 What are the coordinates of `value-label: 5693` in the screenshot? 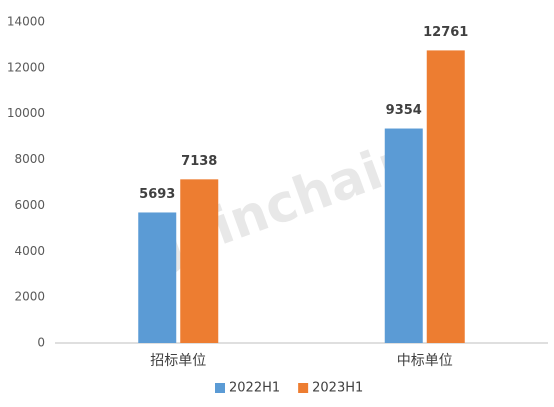 It's located at (157, 194).